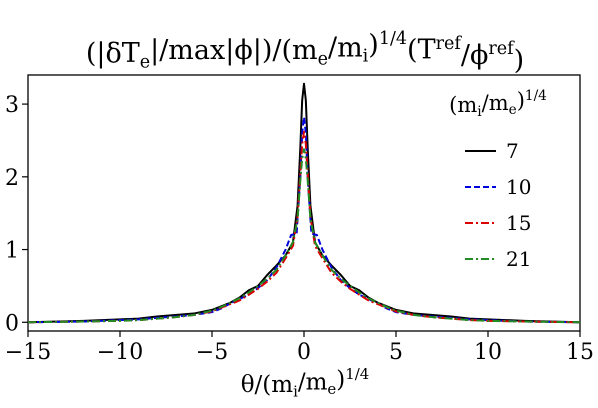 The image size is (598, 408). Describe the element at coordinates (304, 352) in the screenshot. I see `x-tick-label: 0` at that location.